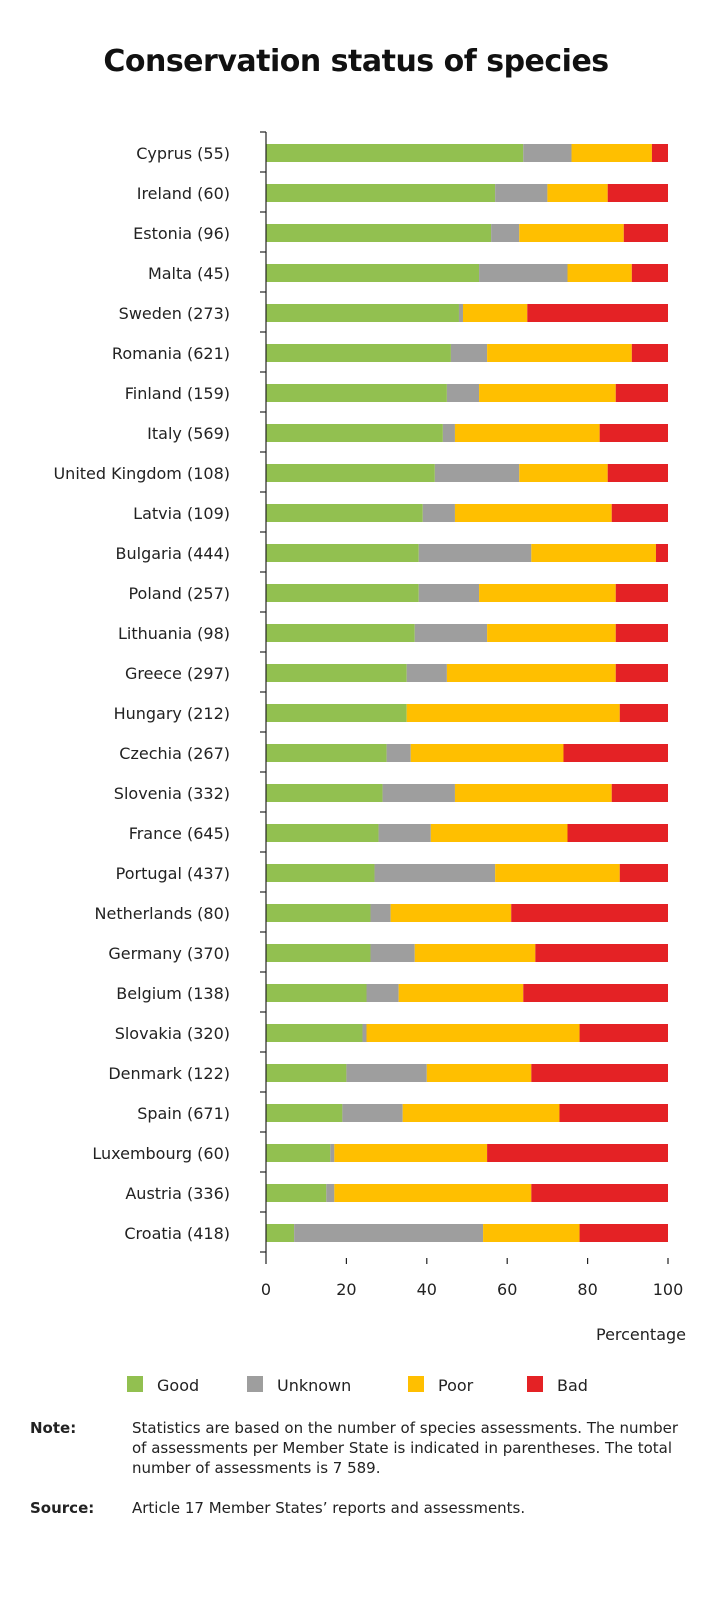 The height and width of the screenshot is (1600, 712). I want to click on bar-denmark-good, so click(306, 1073).